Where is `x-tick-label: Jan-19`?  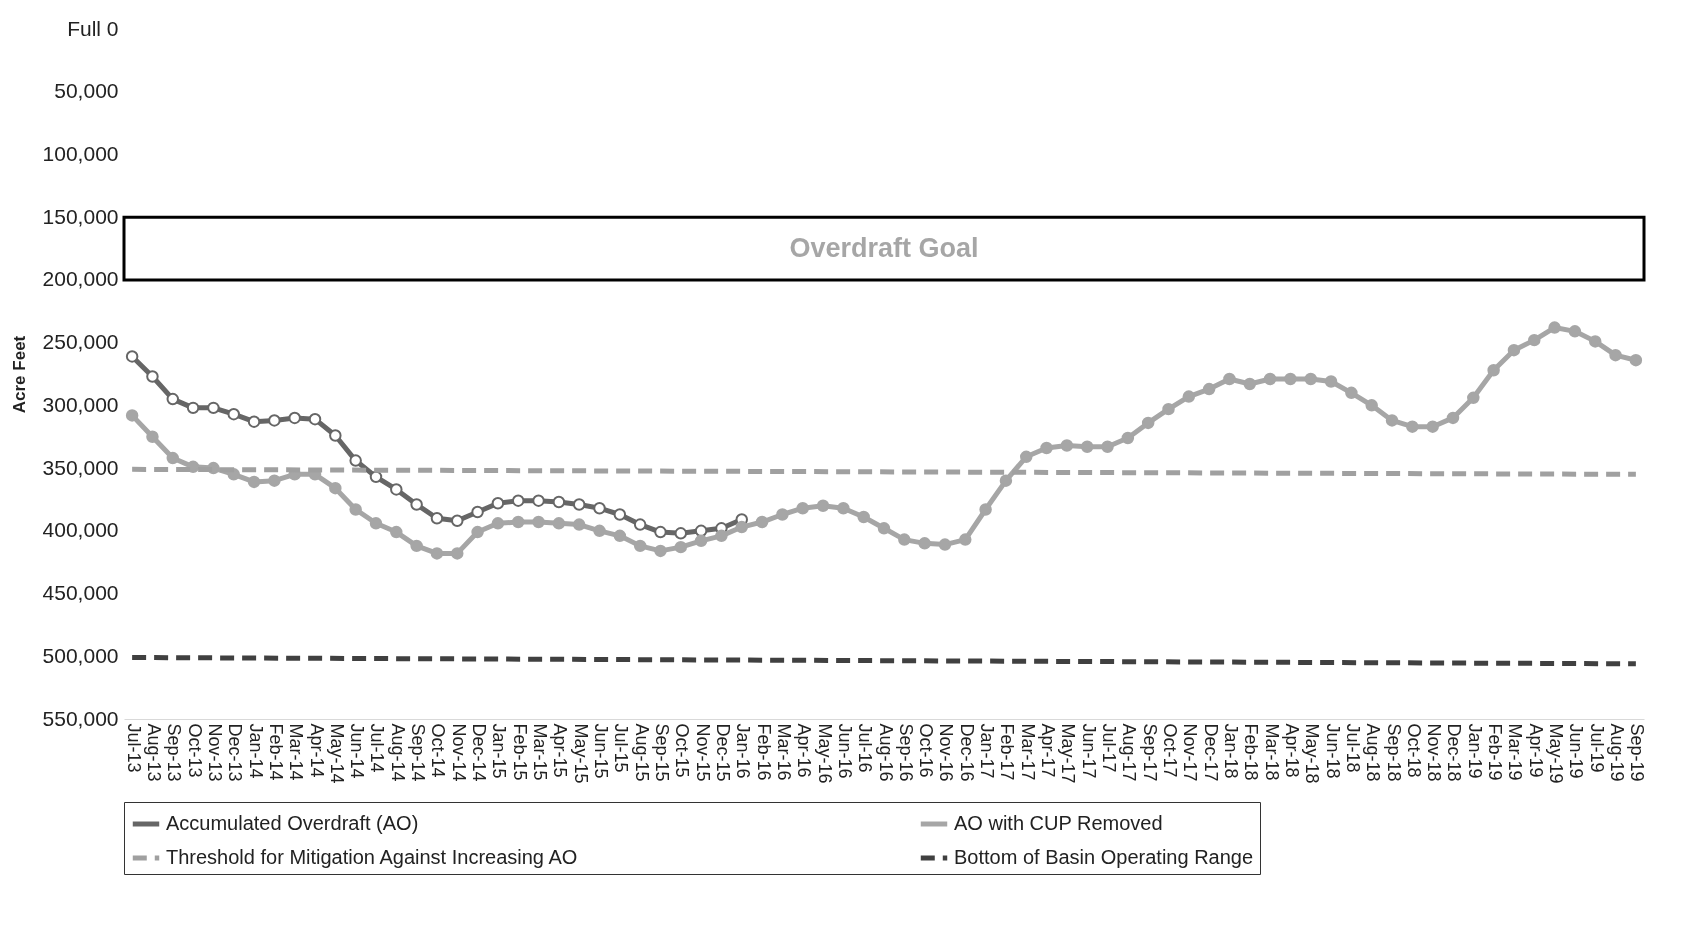 x-tick-label: Jan-19 is located at coordinates (1474, 751).